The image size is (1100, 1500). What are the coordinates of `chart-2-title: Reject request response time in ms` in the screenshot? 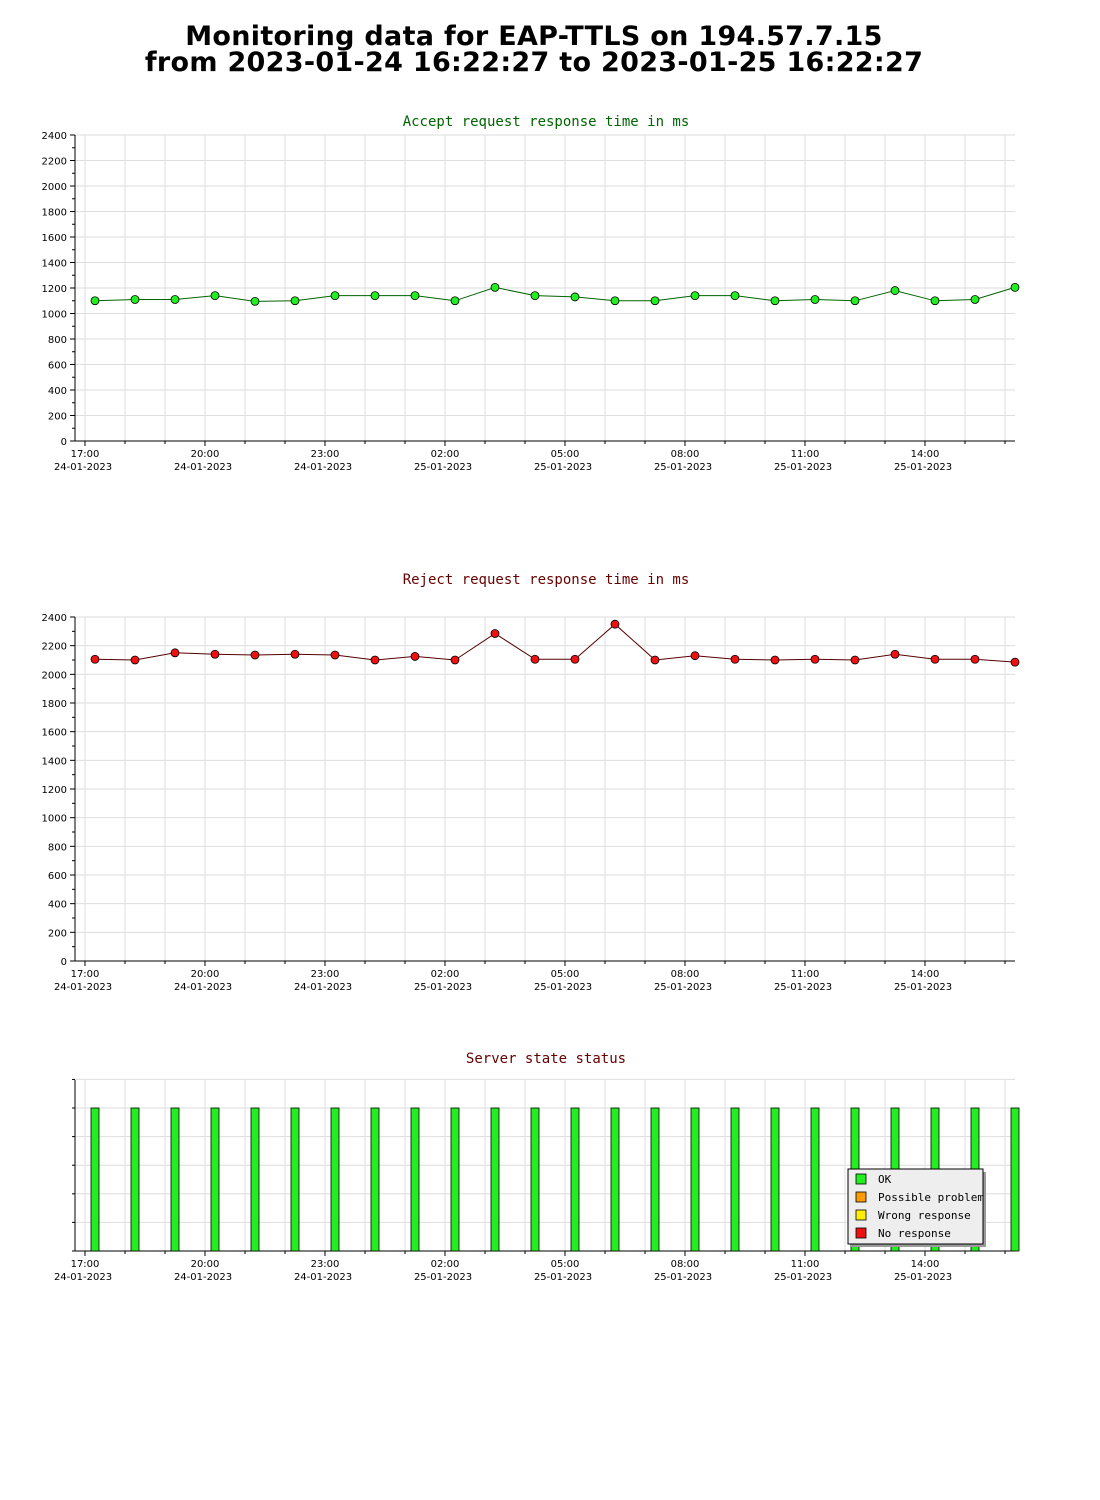 It's located at (546, 580).